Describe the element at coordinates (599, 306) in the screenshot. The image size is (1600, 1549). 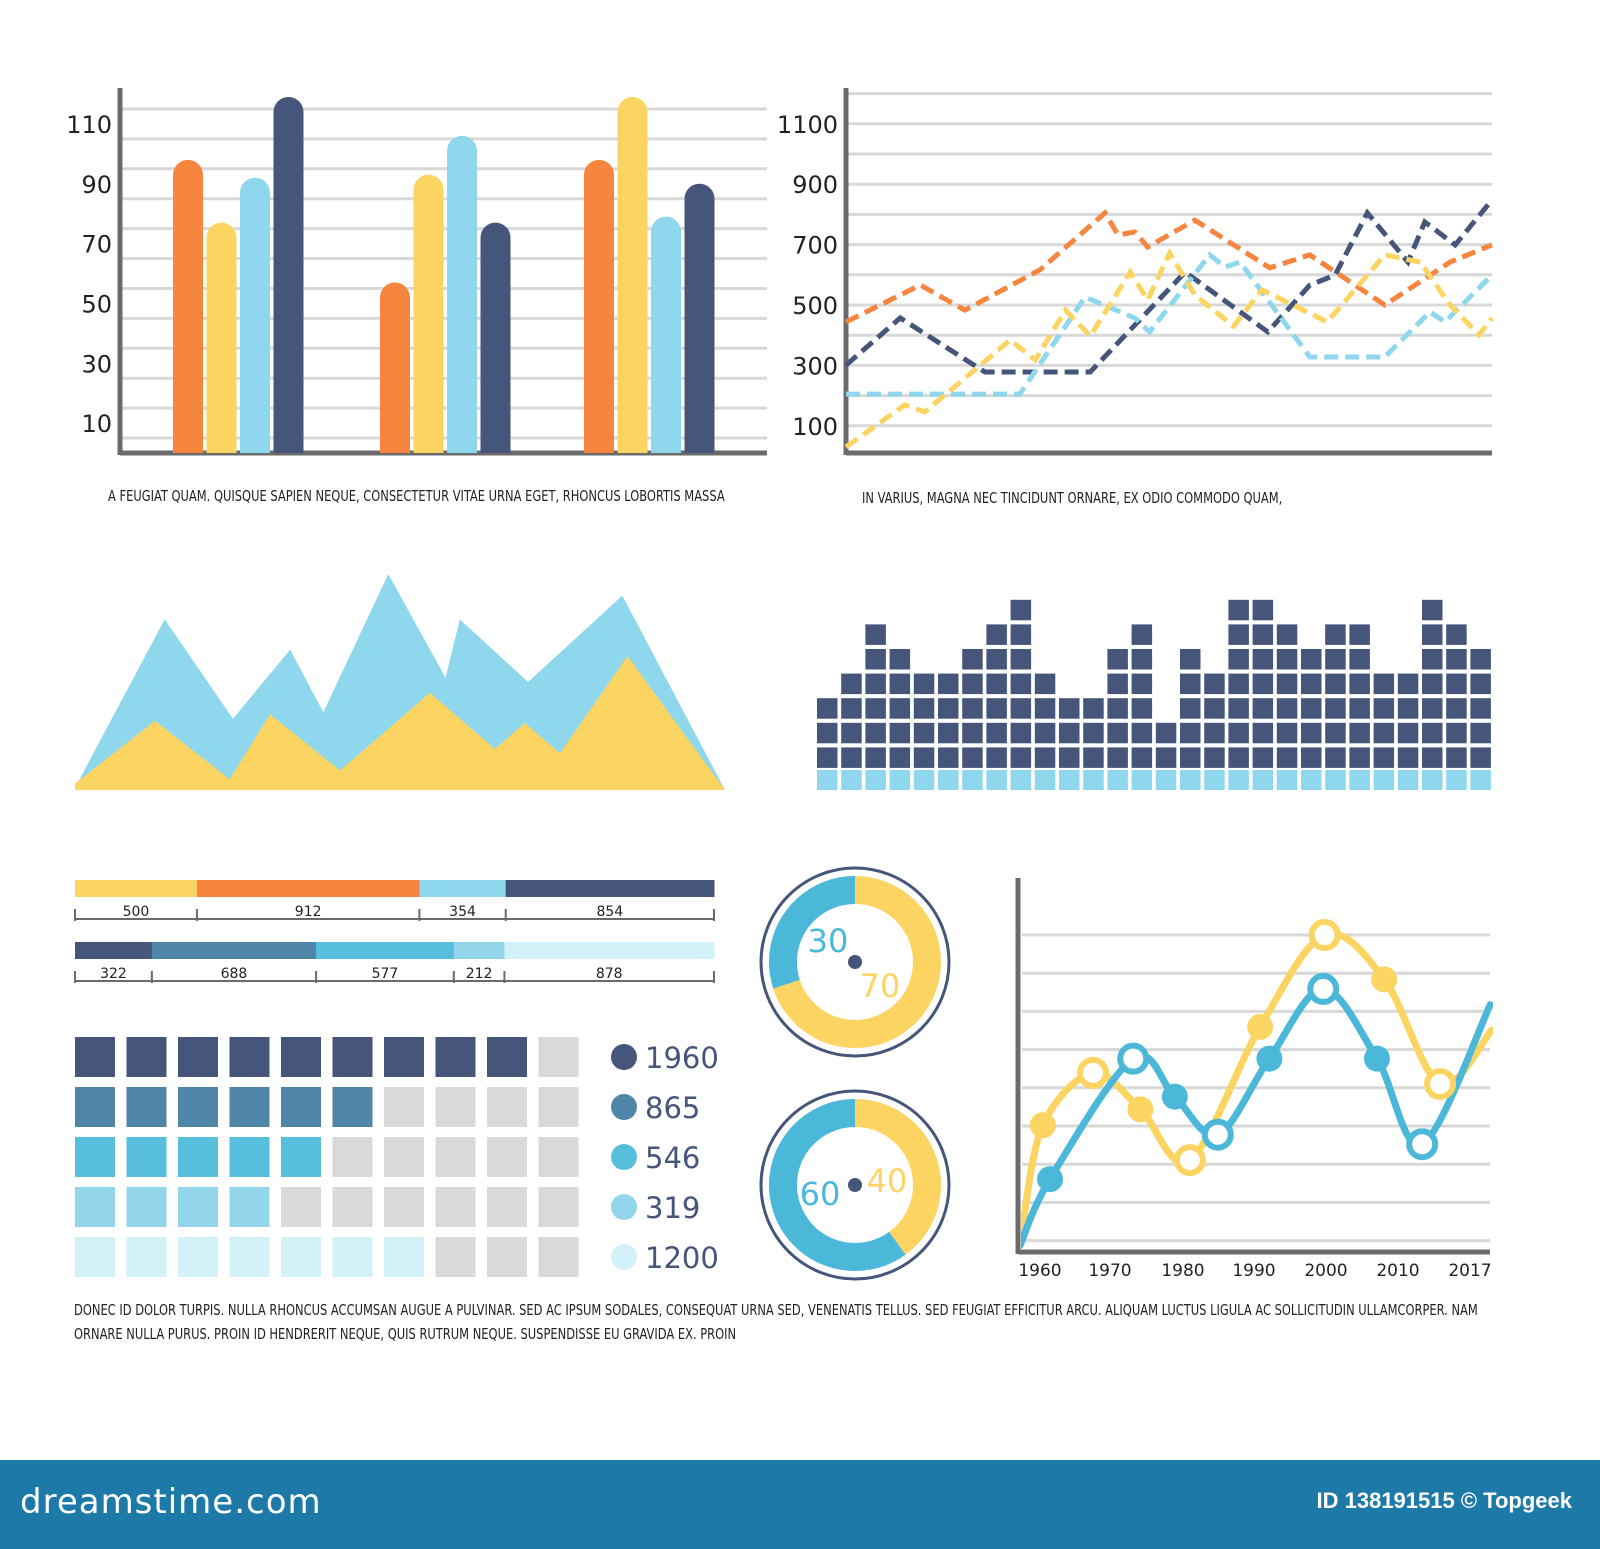
I see `bar-orange` at that location.